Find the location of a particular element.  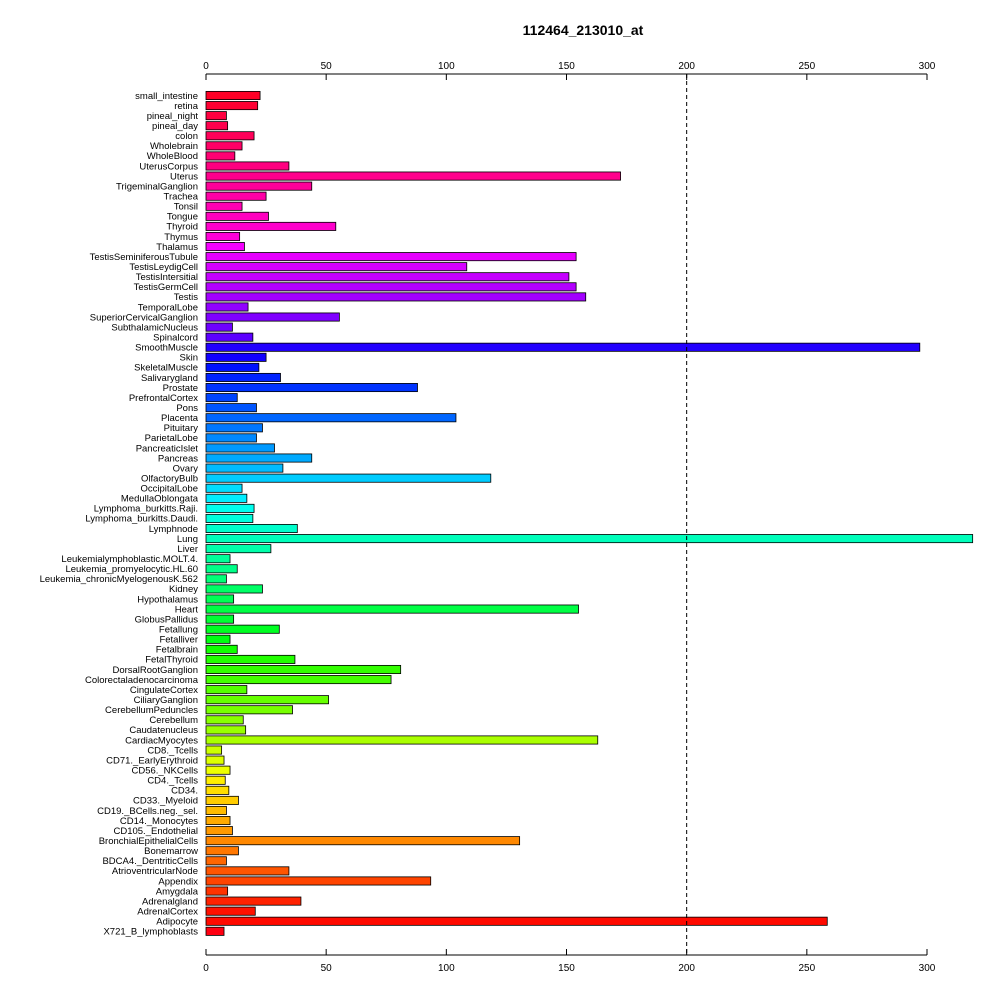

category-label: ParietalLobe is located at coordinates (171, 438).